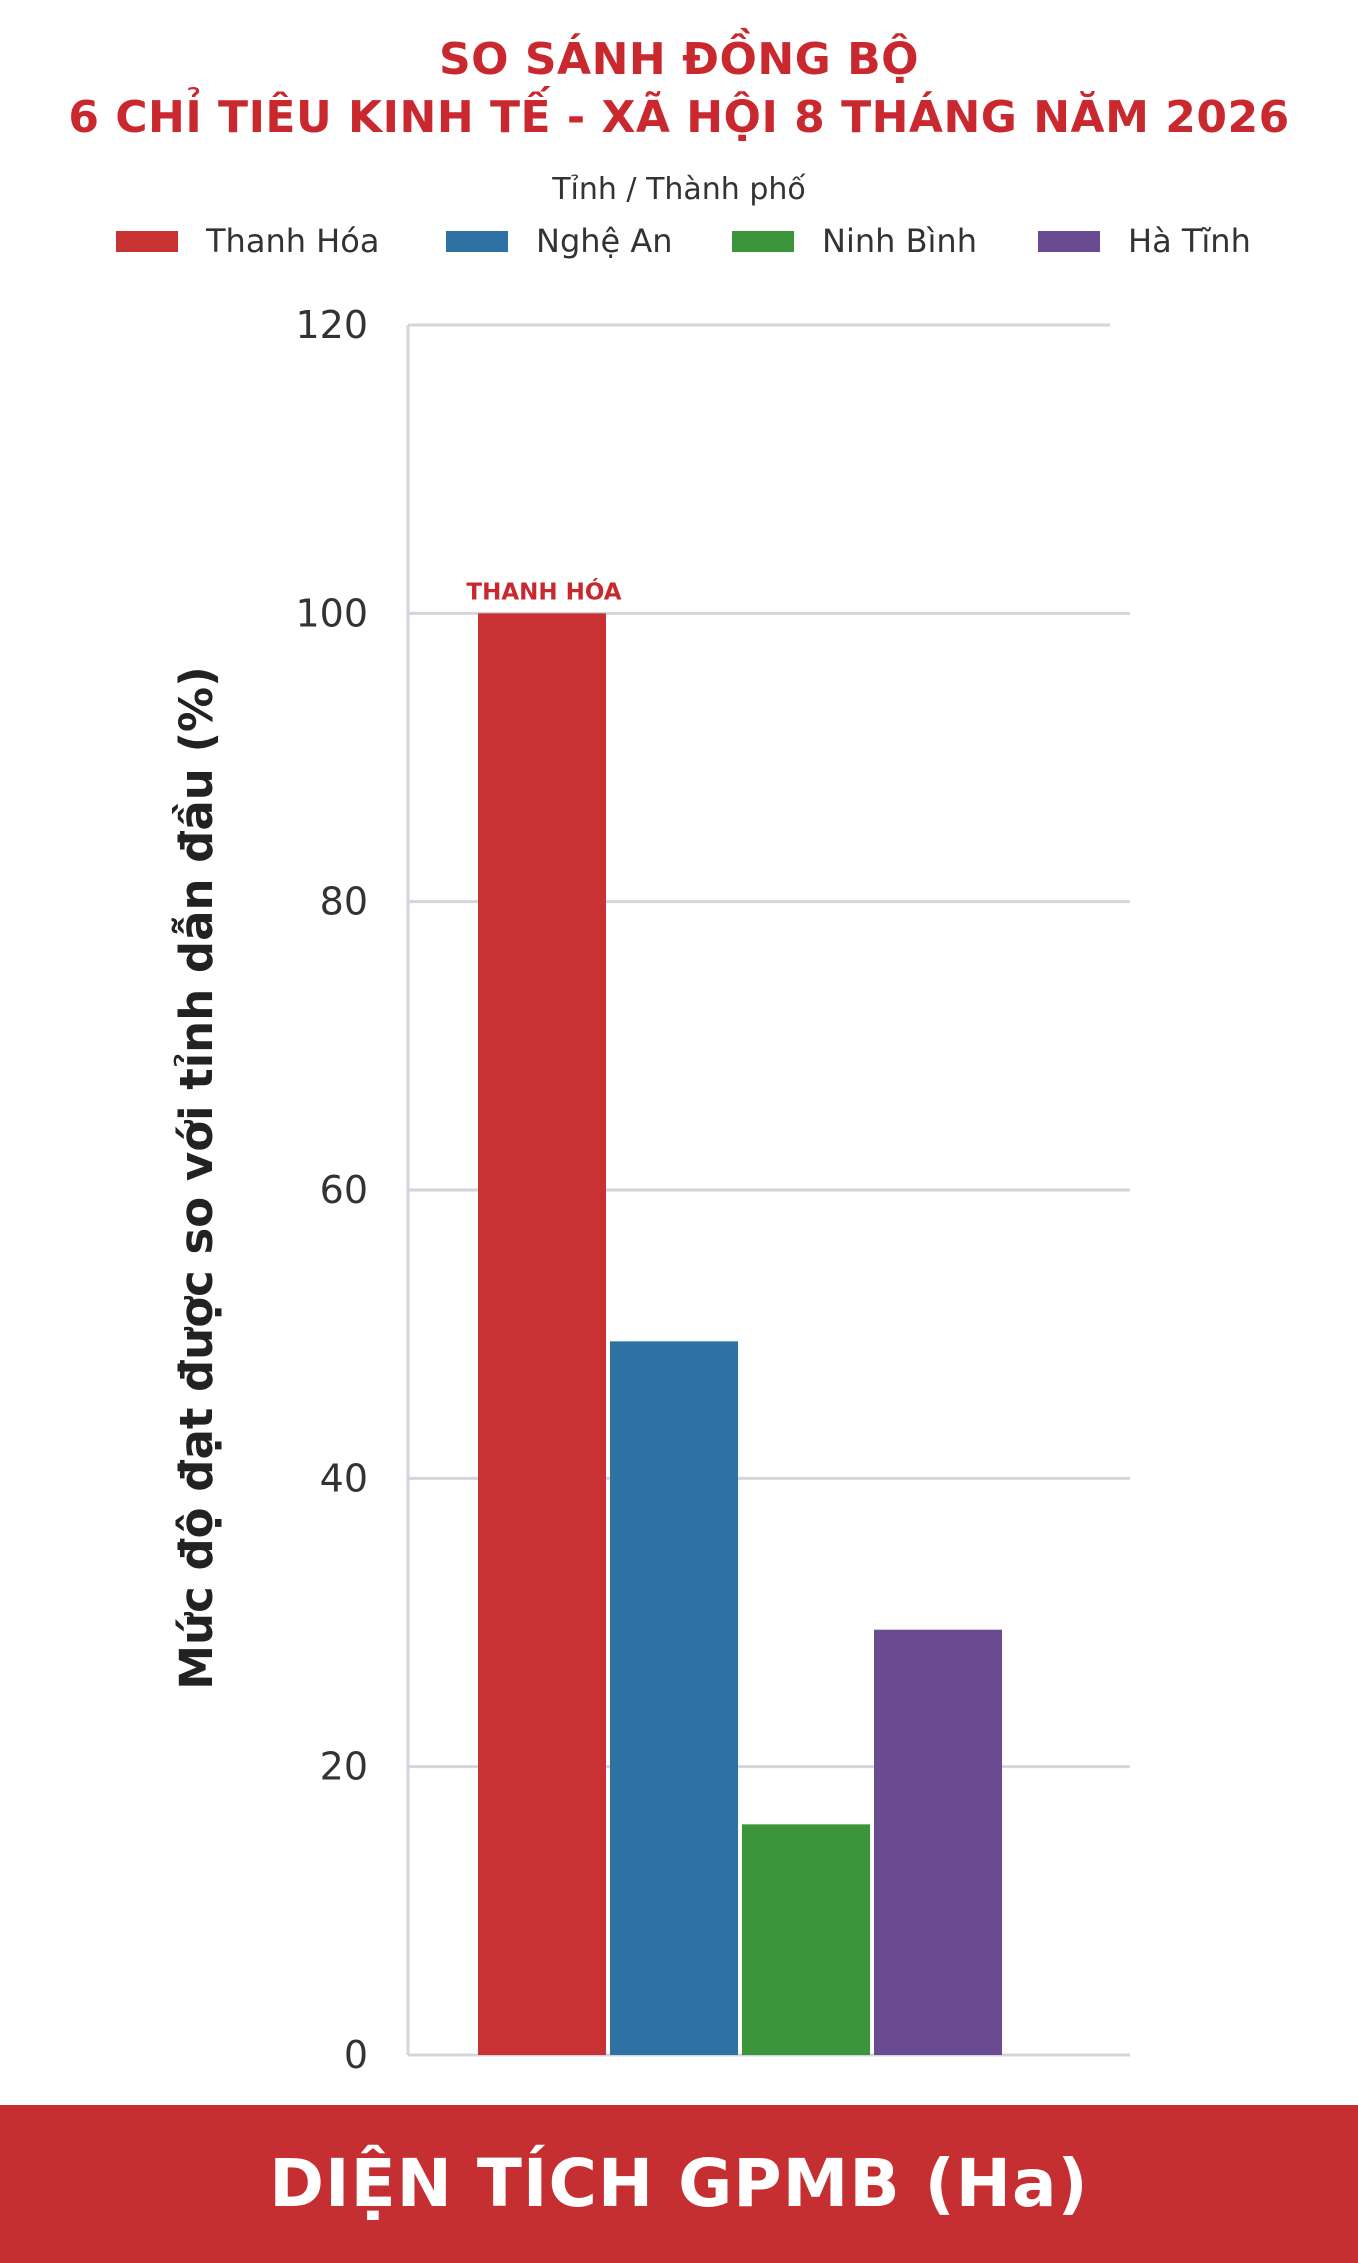 This screenshot has width=1358, height=2263. I want to click on title-line-1: SO SÁNH ĐỒNG BỘ, so click(679, 59).